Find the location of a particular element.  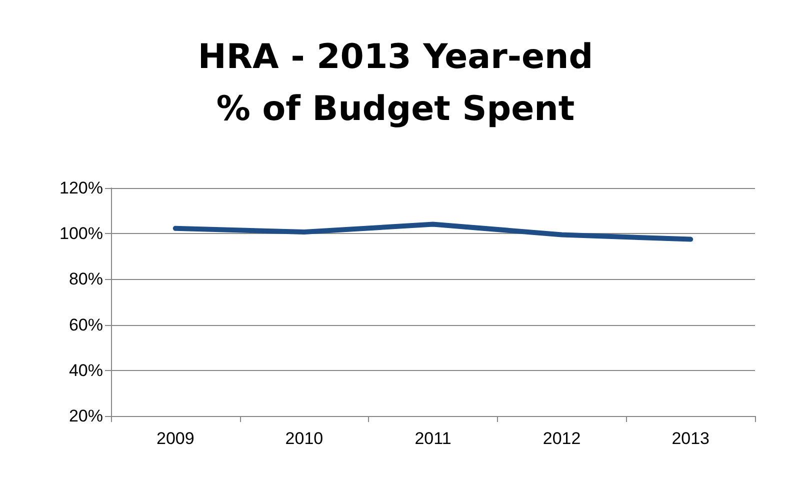

x-tick-label: 2012 is located at coordinates (561, 438).